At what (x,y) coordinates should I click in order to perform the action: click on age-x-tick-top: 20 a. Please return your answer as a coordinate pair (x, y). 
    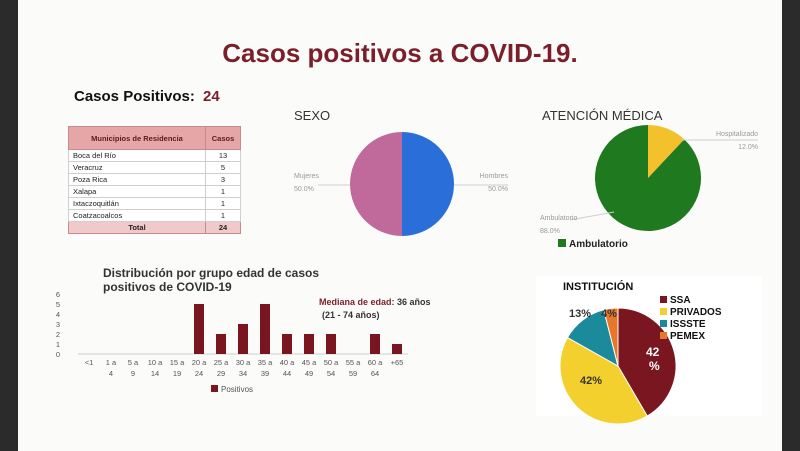
    Looking at the image, I should click on (199, 362).